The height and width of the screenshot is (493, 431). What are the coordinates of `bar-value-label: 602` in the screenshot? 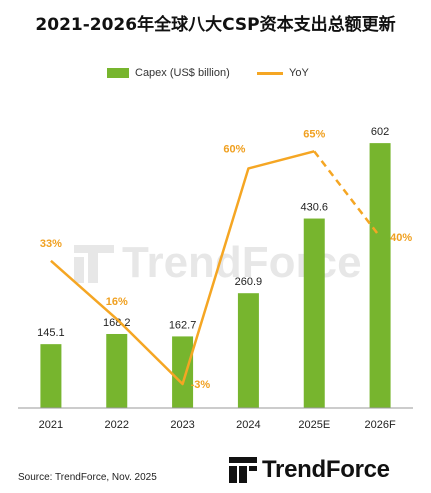 It's located at (380, 132).